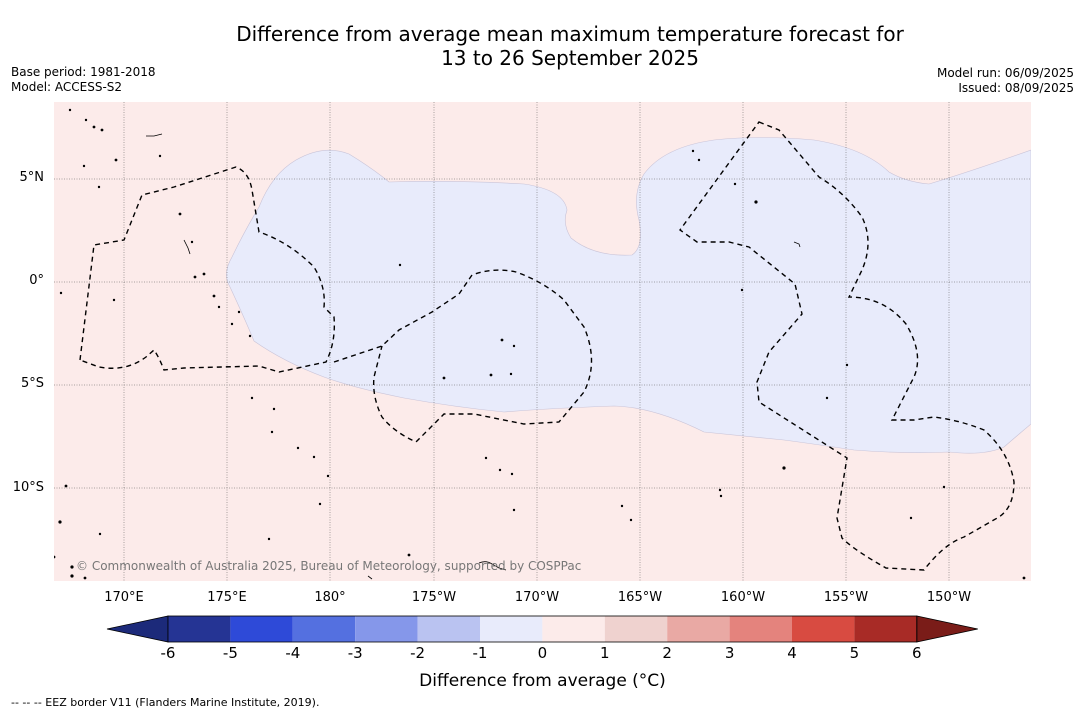 This screenshot has height=713, width=1085. What do you see at coordinates (227, 597) in the screenshot?
I see `lon-label-175e: 175°E` at bounding box center [227, 597].